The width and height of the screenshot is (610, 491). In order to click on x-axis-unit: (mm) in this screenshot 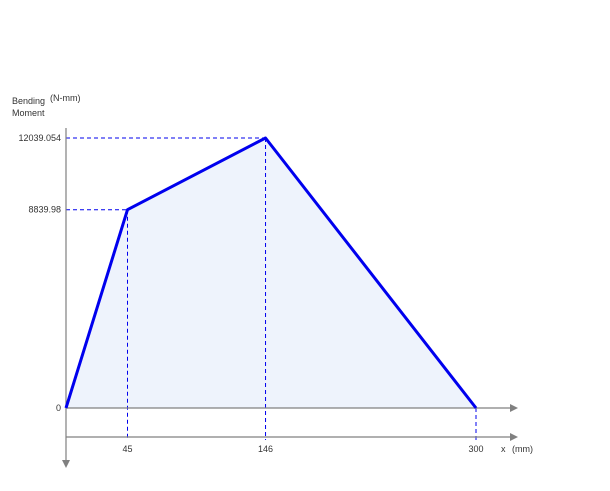, I will do `click(522, 449)`.